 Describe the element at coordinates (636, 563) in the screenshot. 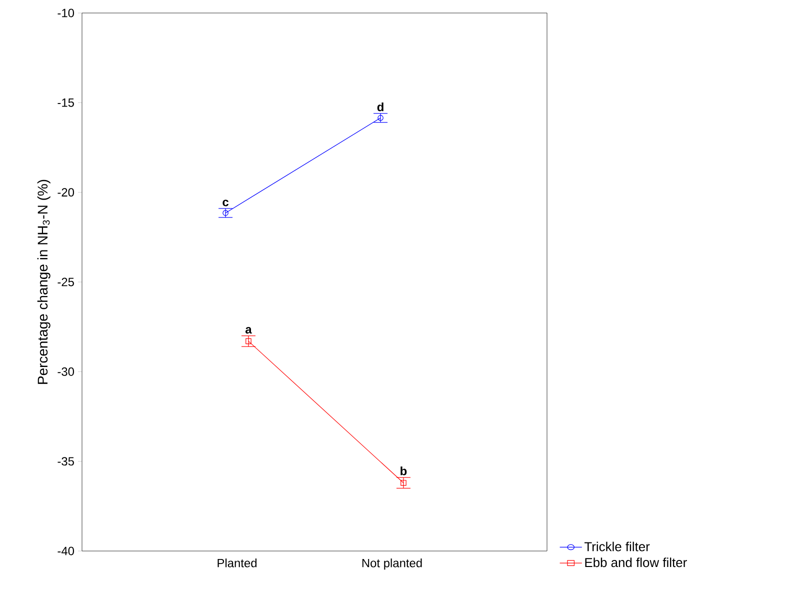

I see `legend-label: Ebb and flow filter` at that location.